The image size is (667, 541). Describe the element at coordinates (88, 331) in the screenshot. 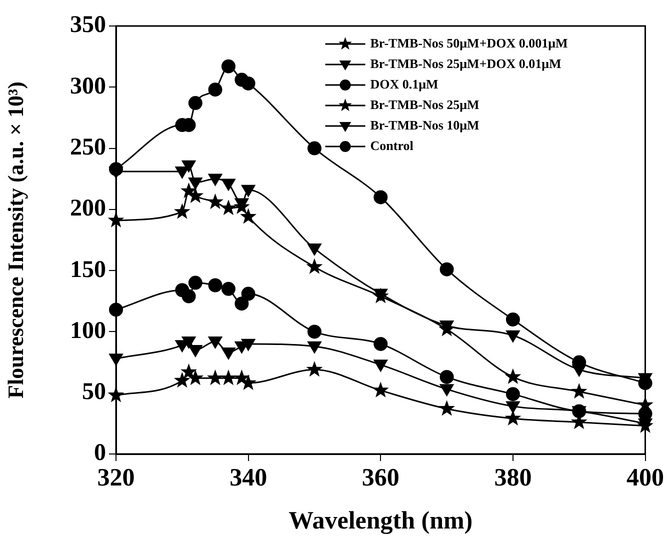

I see `y-tick-label: 100` at that location.